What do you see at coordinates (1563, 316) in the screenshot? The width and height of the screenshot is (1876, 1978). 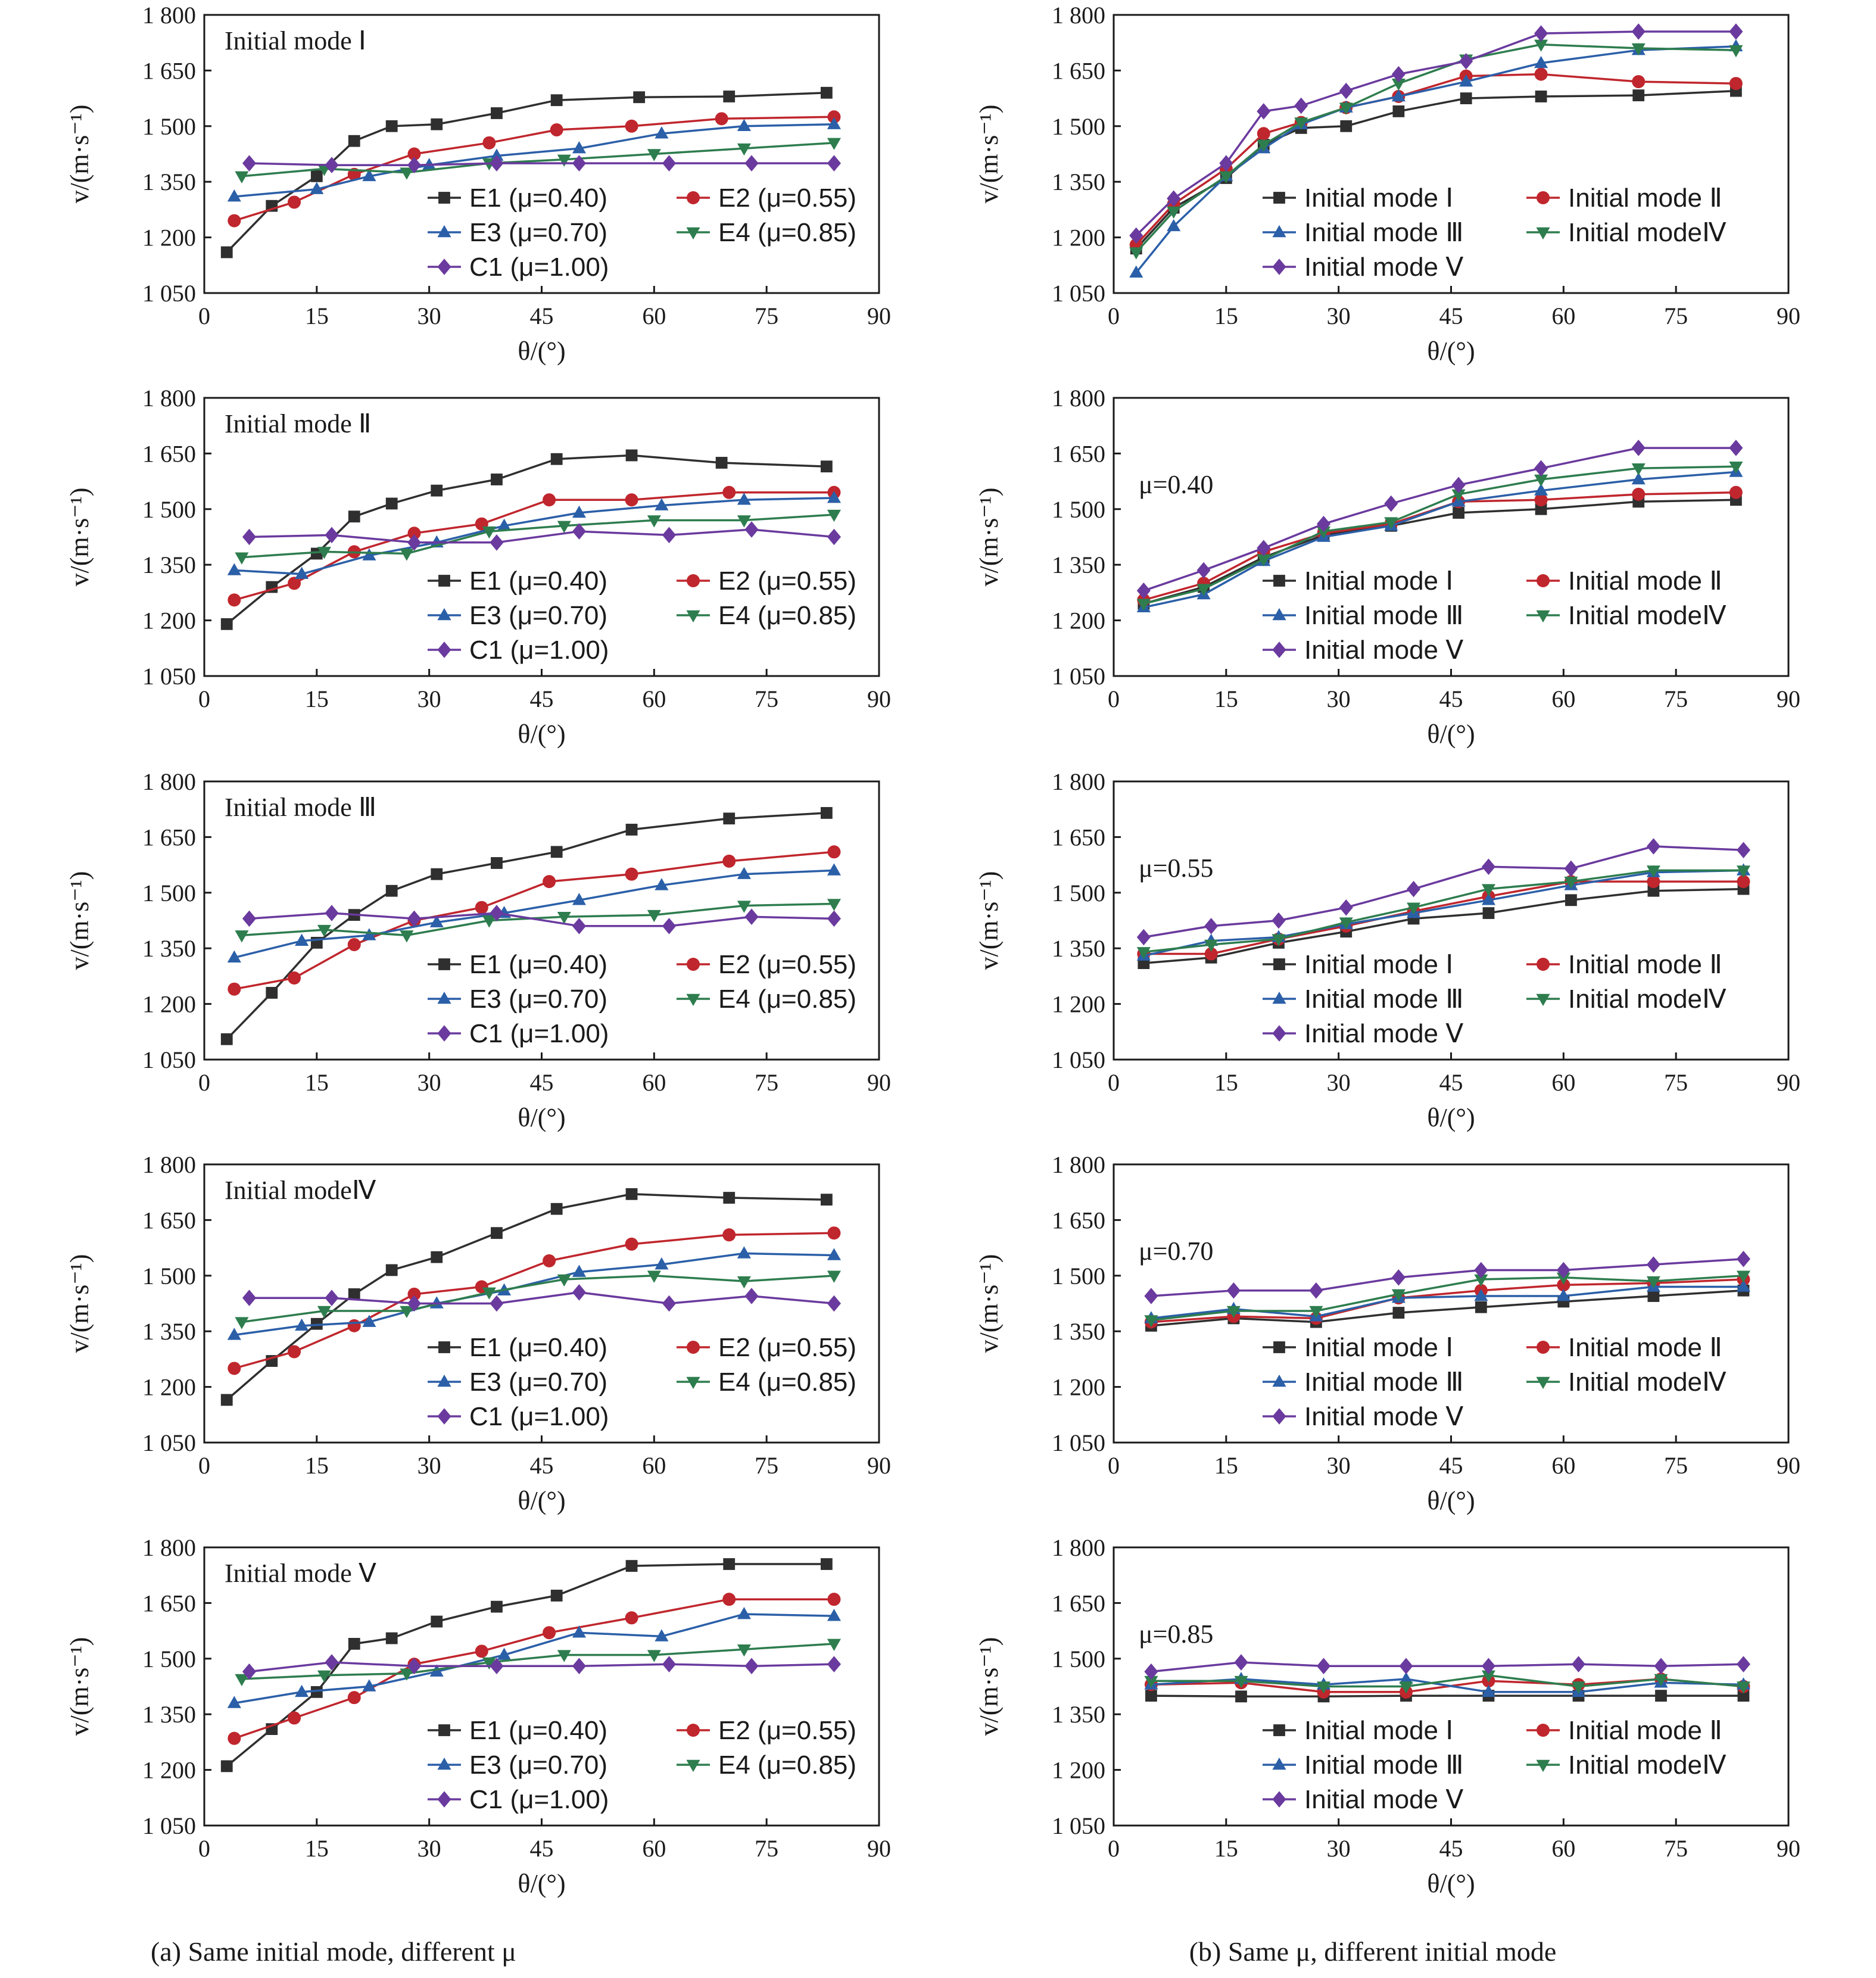 I see `x-tick-label: 60` at bounding box center [1563, 316].